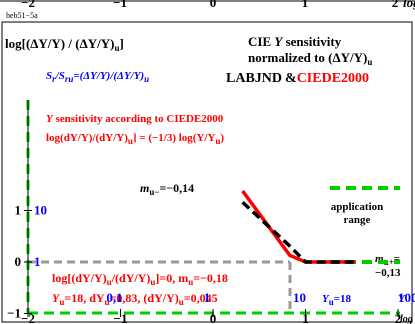 The width and height of the screenshot is (415, 324). What do you see at coordinates (388, 266) in the screenshot?
I see `annotation: mu+= −0,13` at bounding box center [388, 266].